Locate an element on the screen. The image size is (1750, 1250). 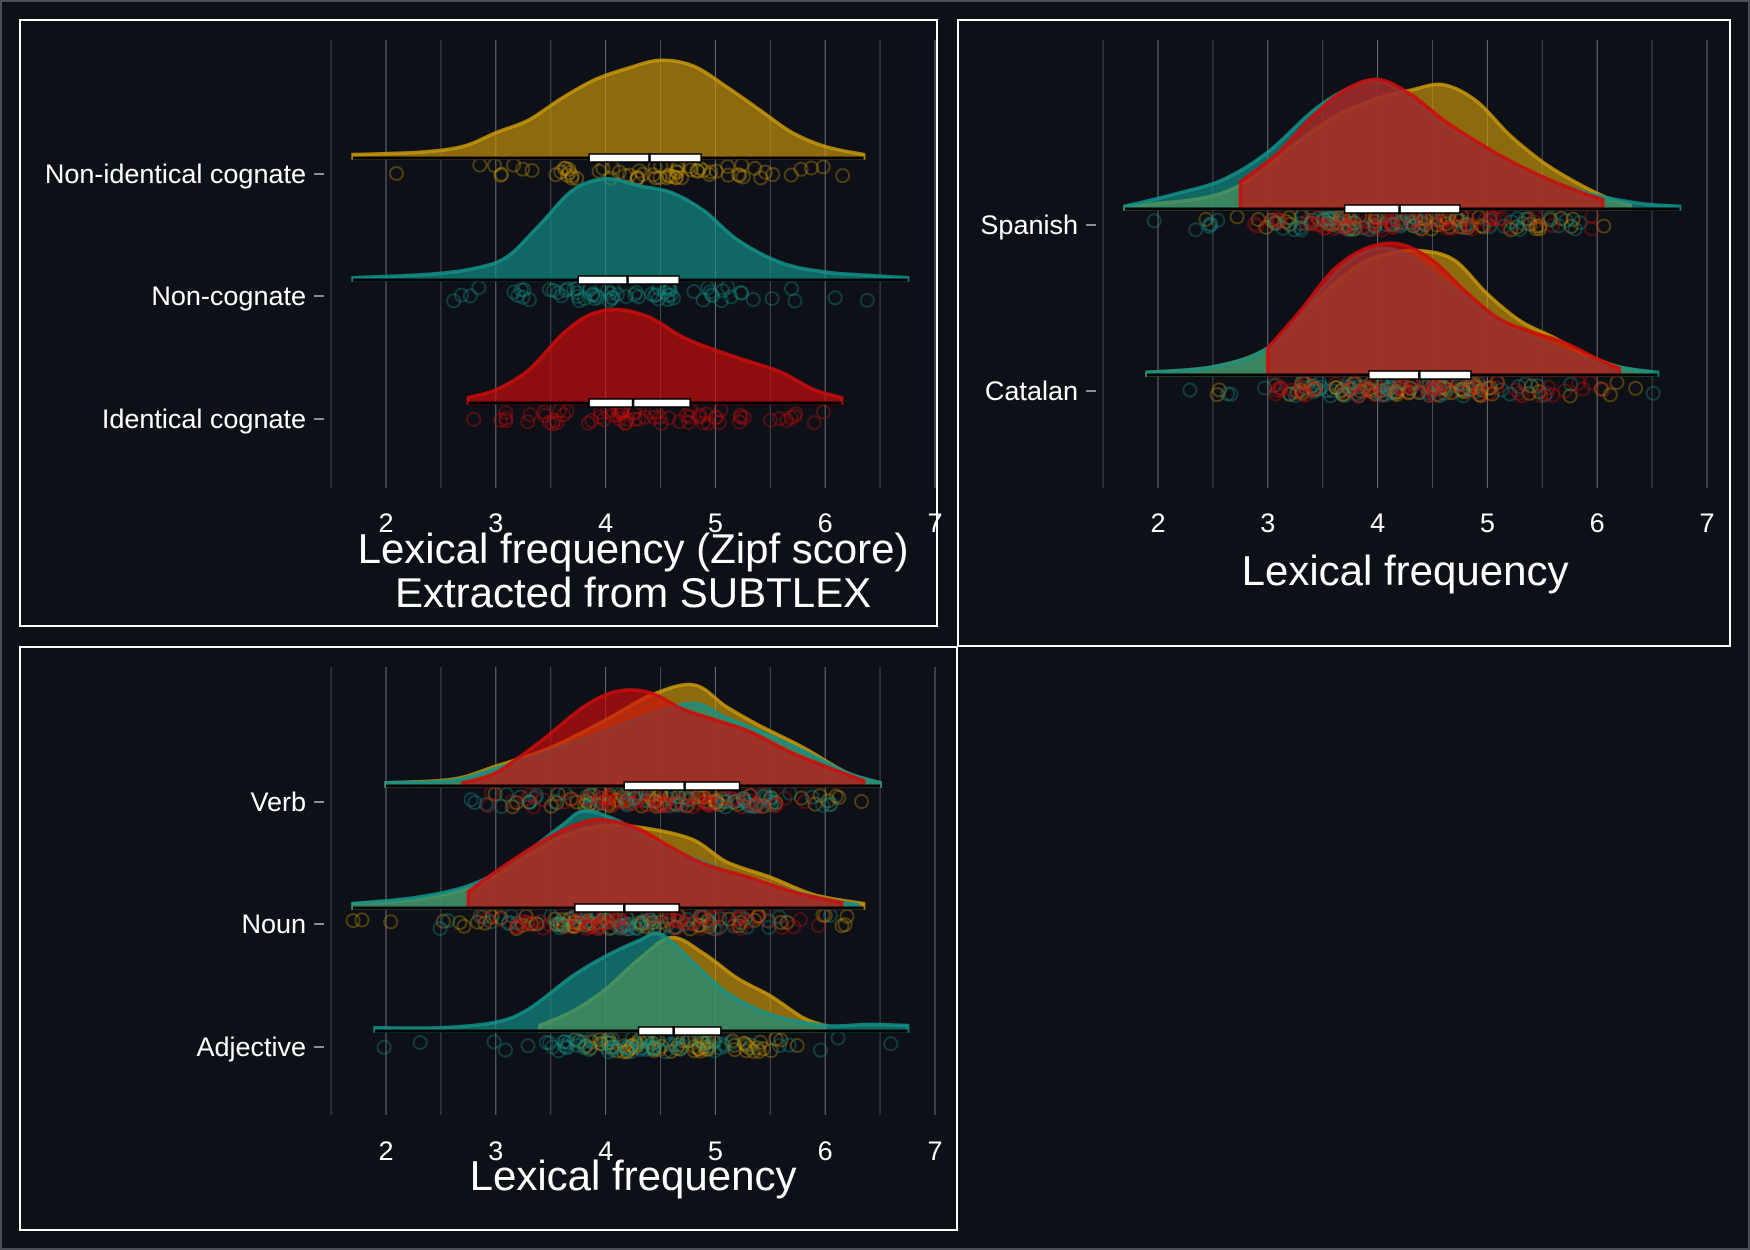
series-adjective-teal is located at coordinates (641, 995).